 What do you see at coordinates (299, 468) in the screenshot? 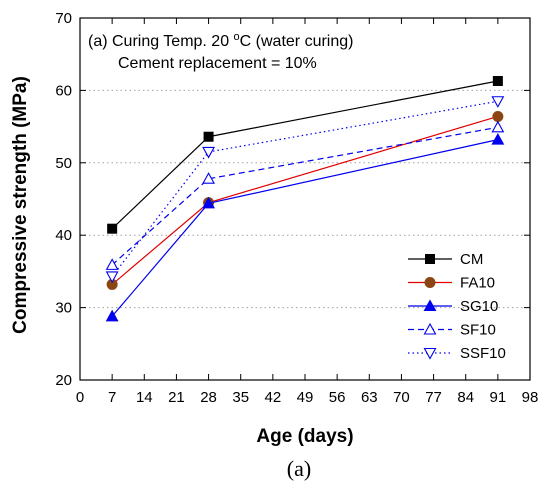
I see `figure-caption: (a)` at bounding box center [299, 468].